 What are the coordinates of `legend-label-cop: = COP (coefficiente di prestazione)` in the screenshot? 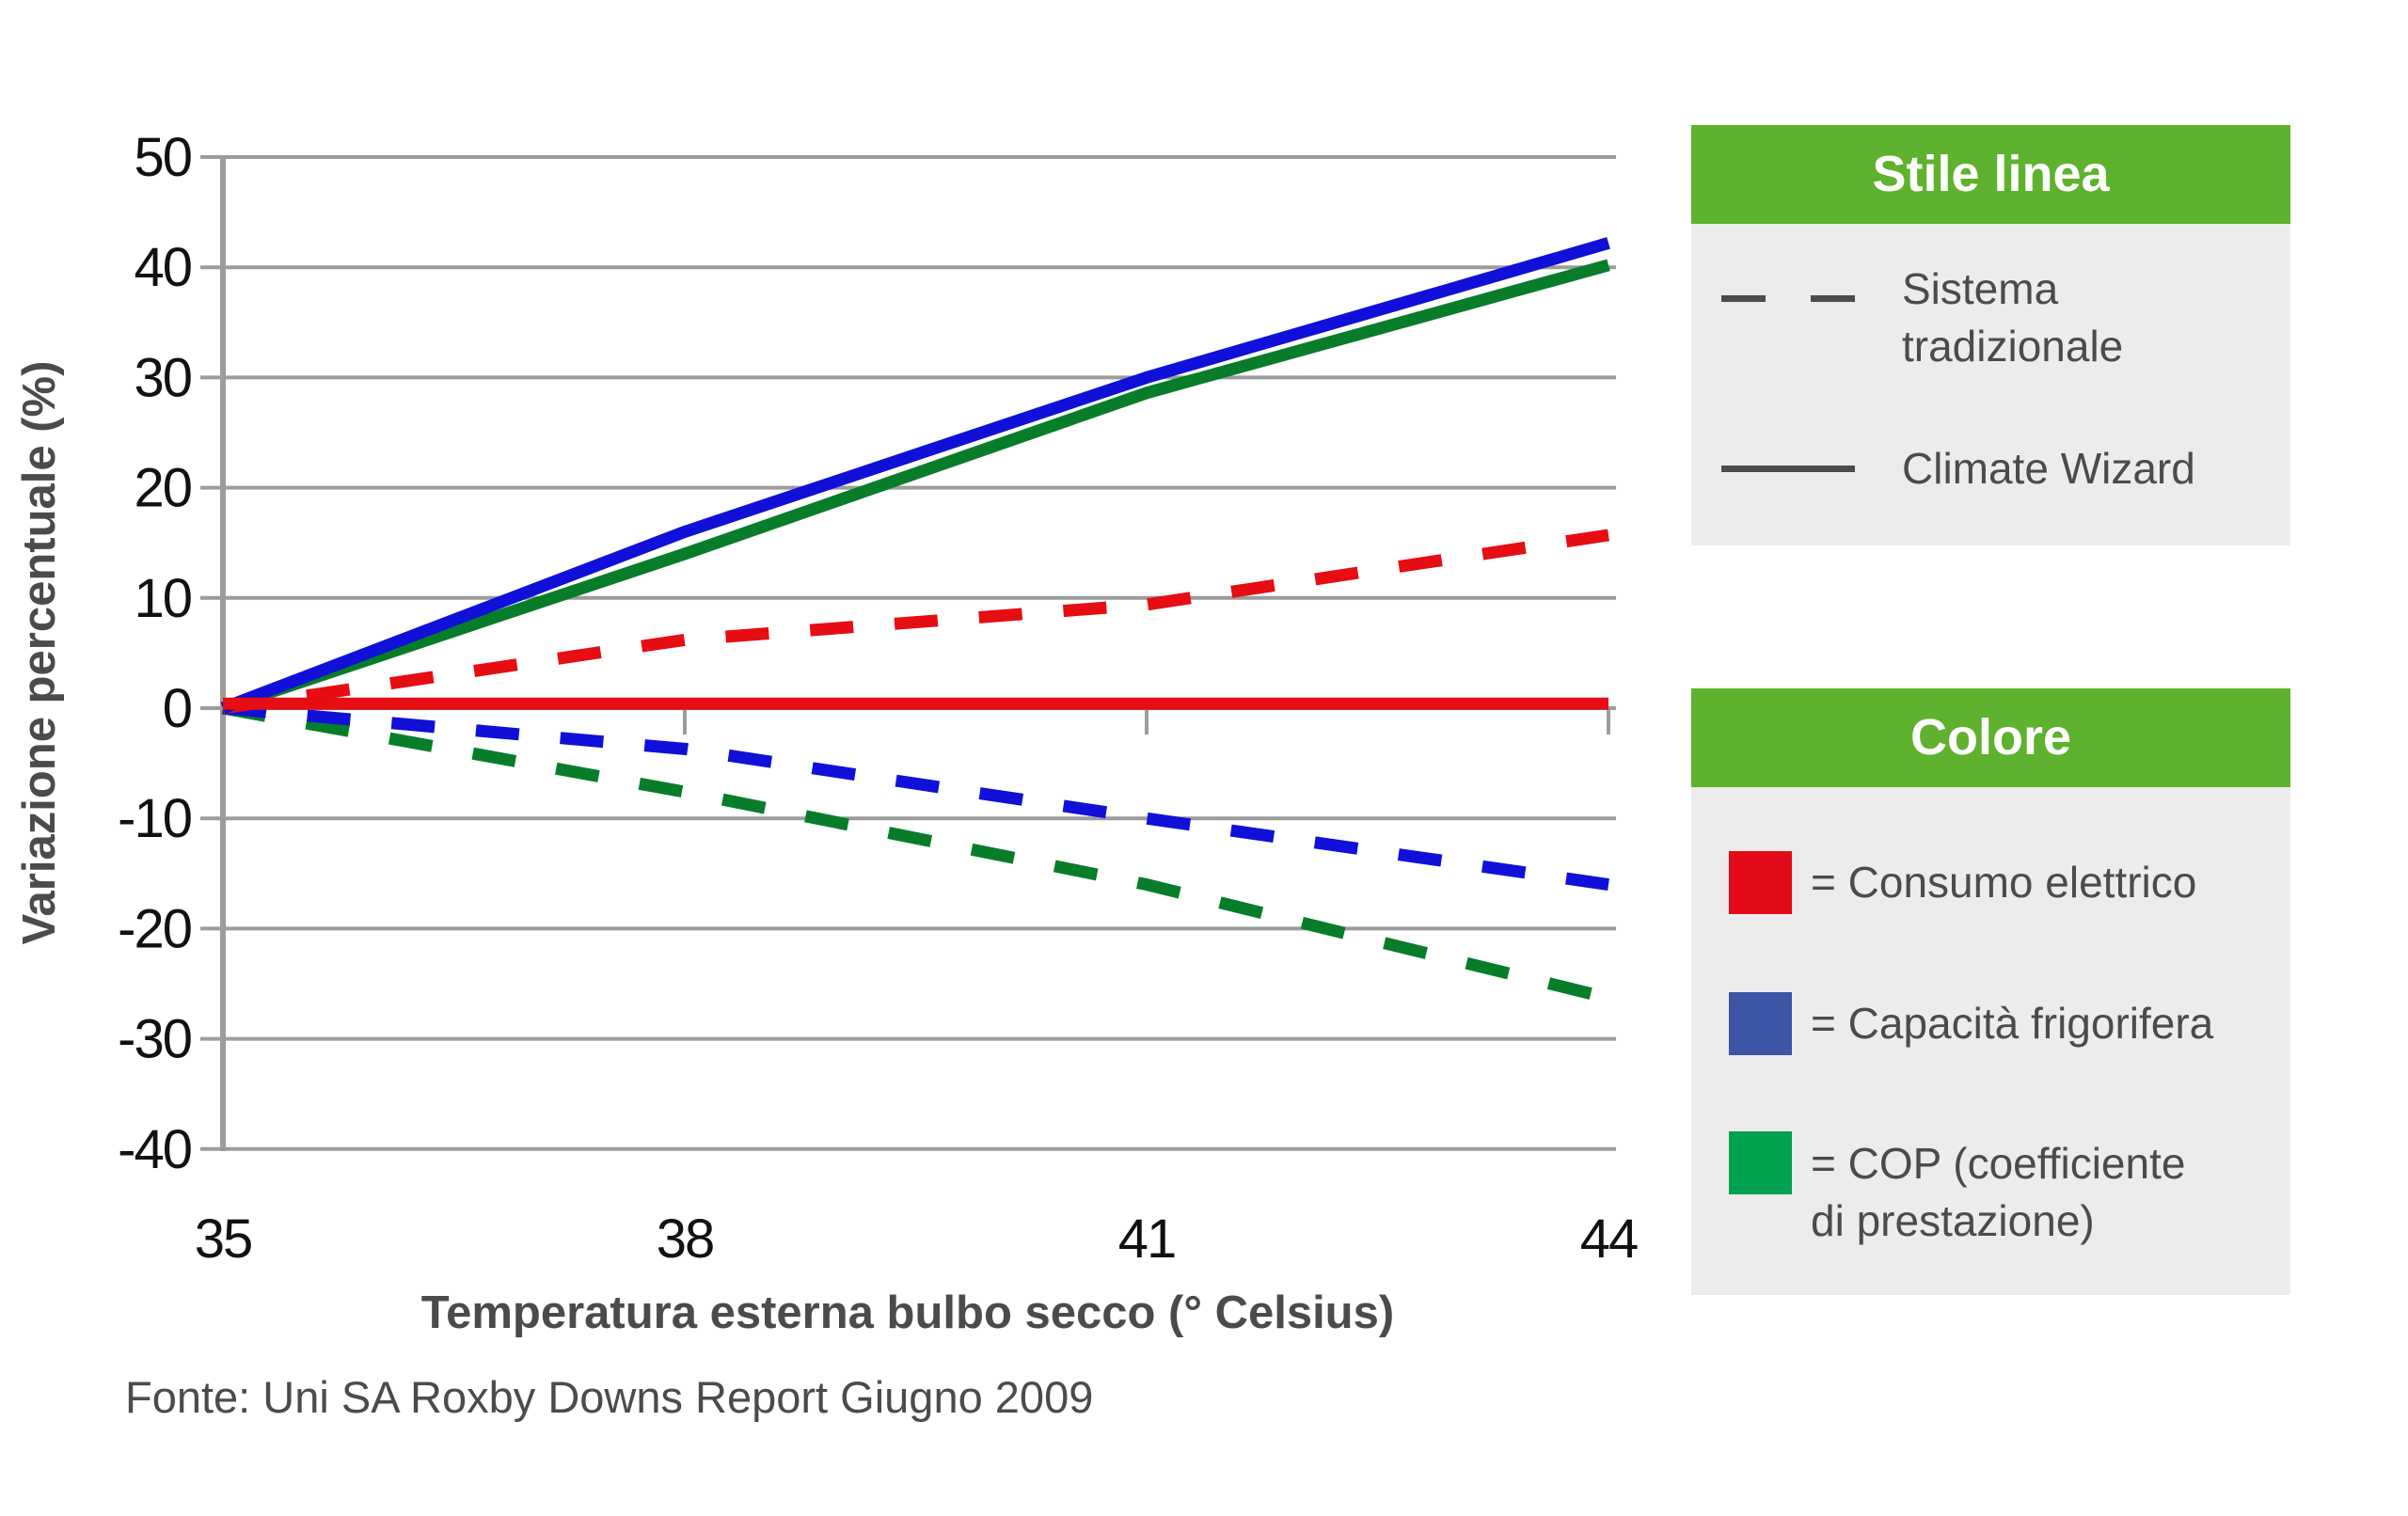 It's located at (1999, 1192).